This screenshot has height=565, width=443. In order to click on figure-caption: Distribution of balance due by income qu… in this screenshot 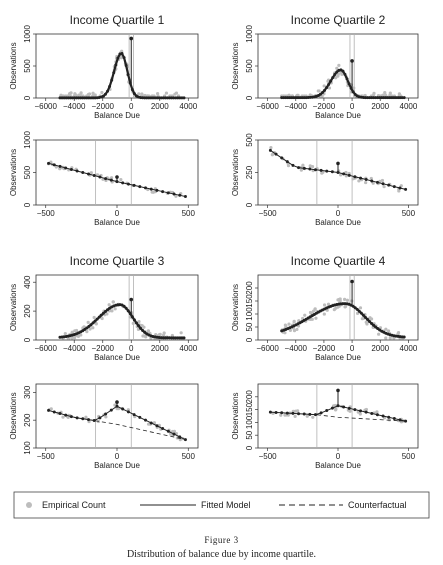, I will do `click(221, 554)`.